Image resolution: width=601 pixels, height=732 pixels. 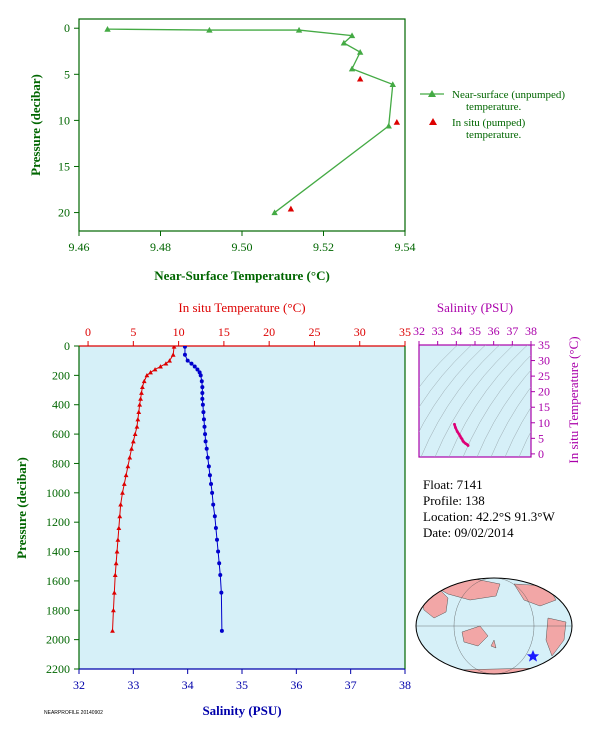 I want to click on pressure-tick-label: 1400, so click(x=58, y=552).